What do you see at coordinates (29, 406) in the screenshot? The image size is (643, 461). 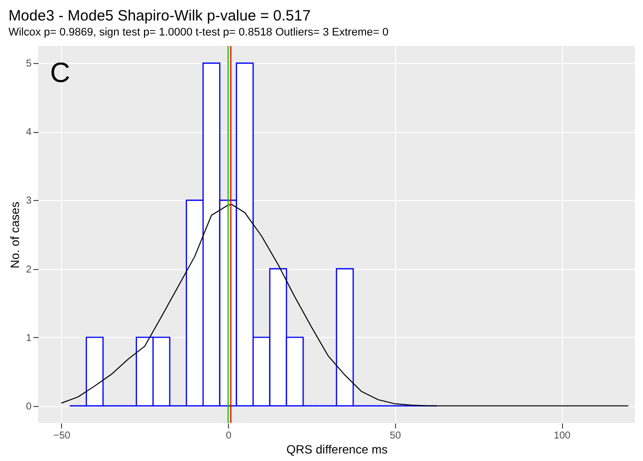 I see `y-tick-label: 0` at bounding box center [29, 406].